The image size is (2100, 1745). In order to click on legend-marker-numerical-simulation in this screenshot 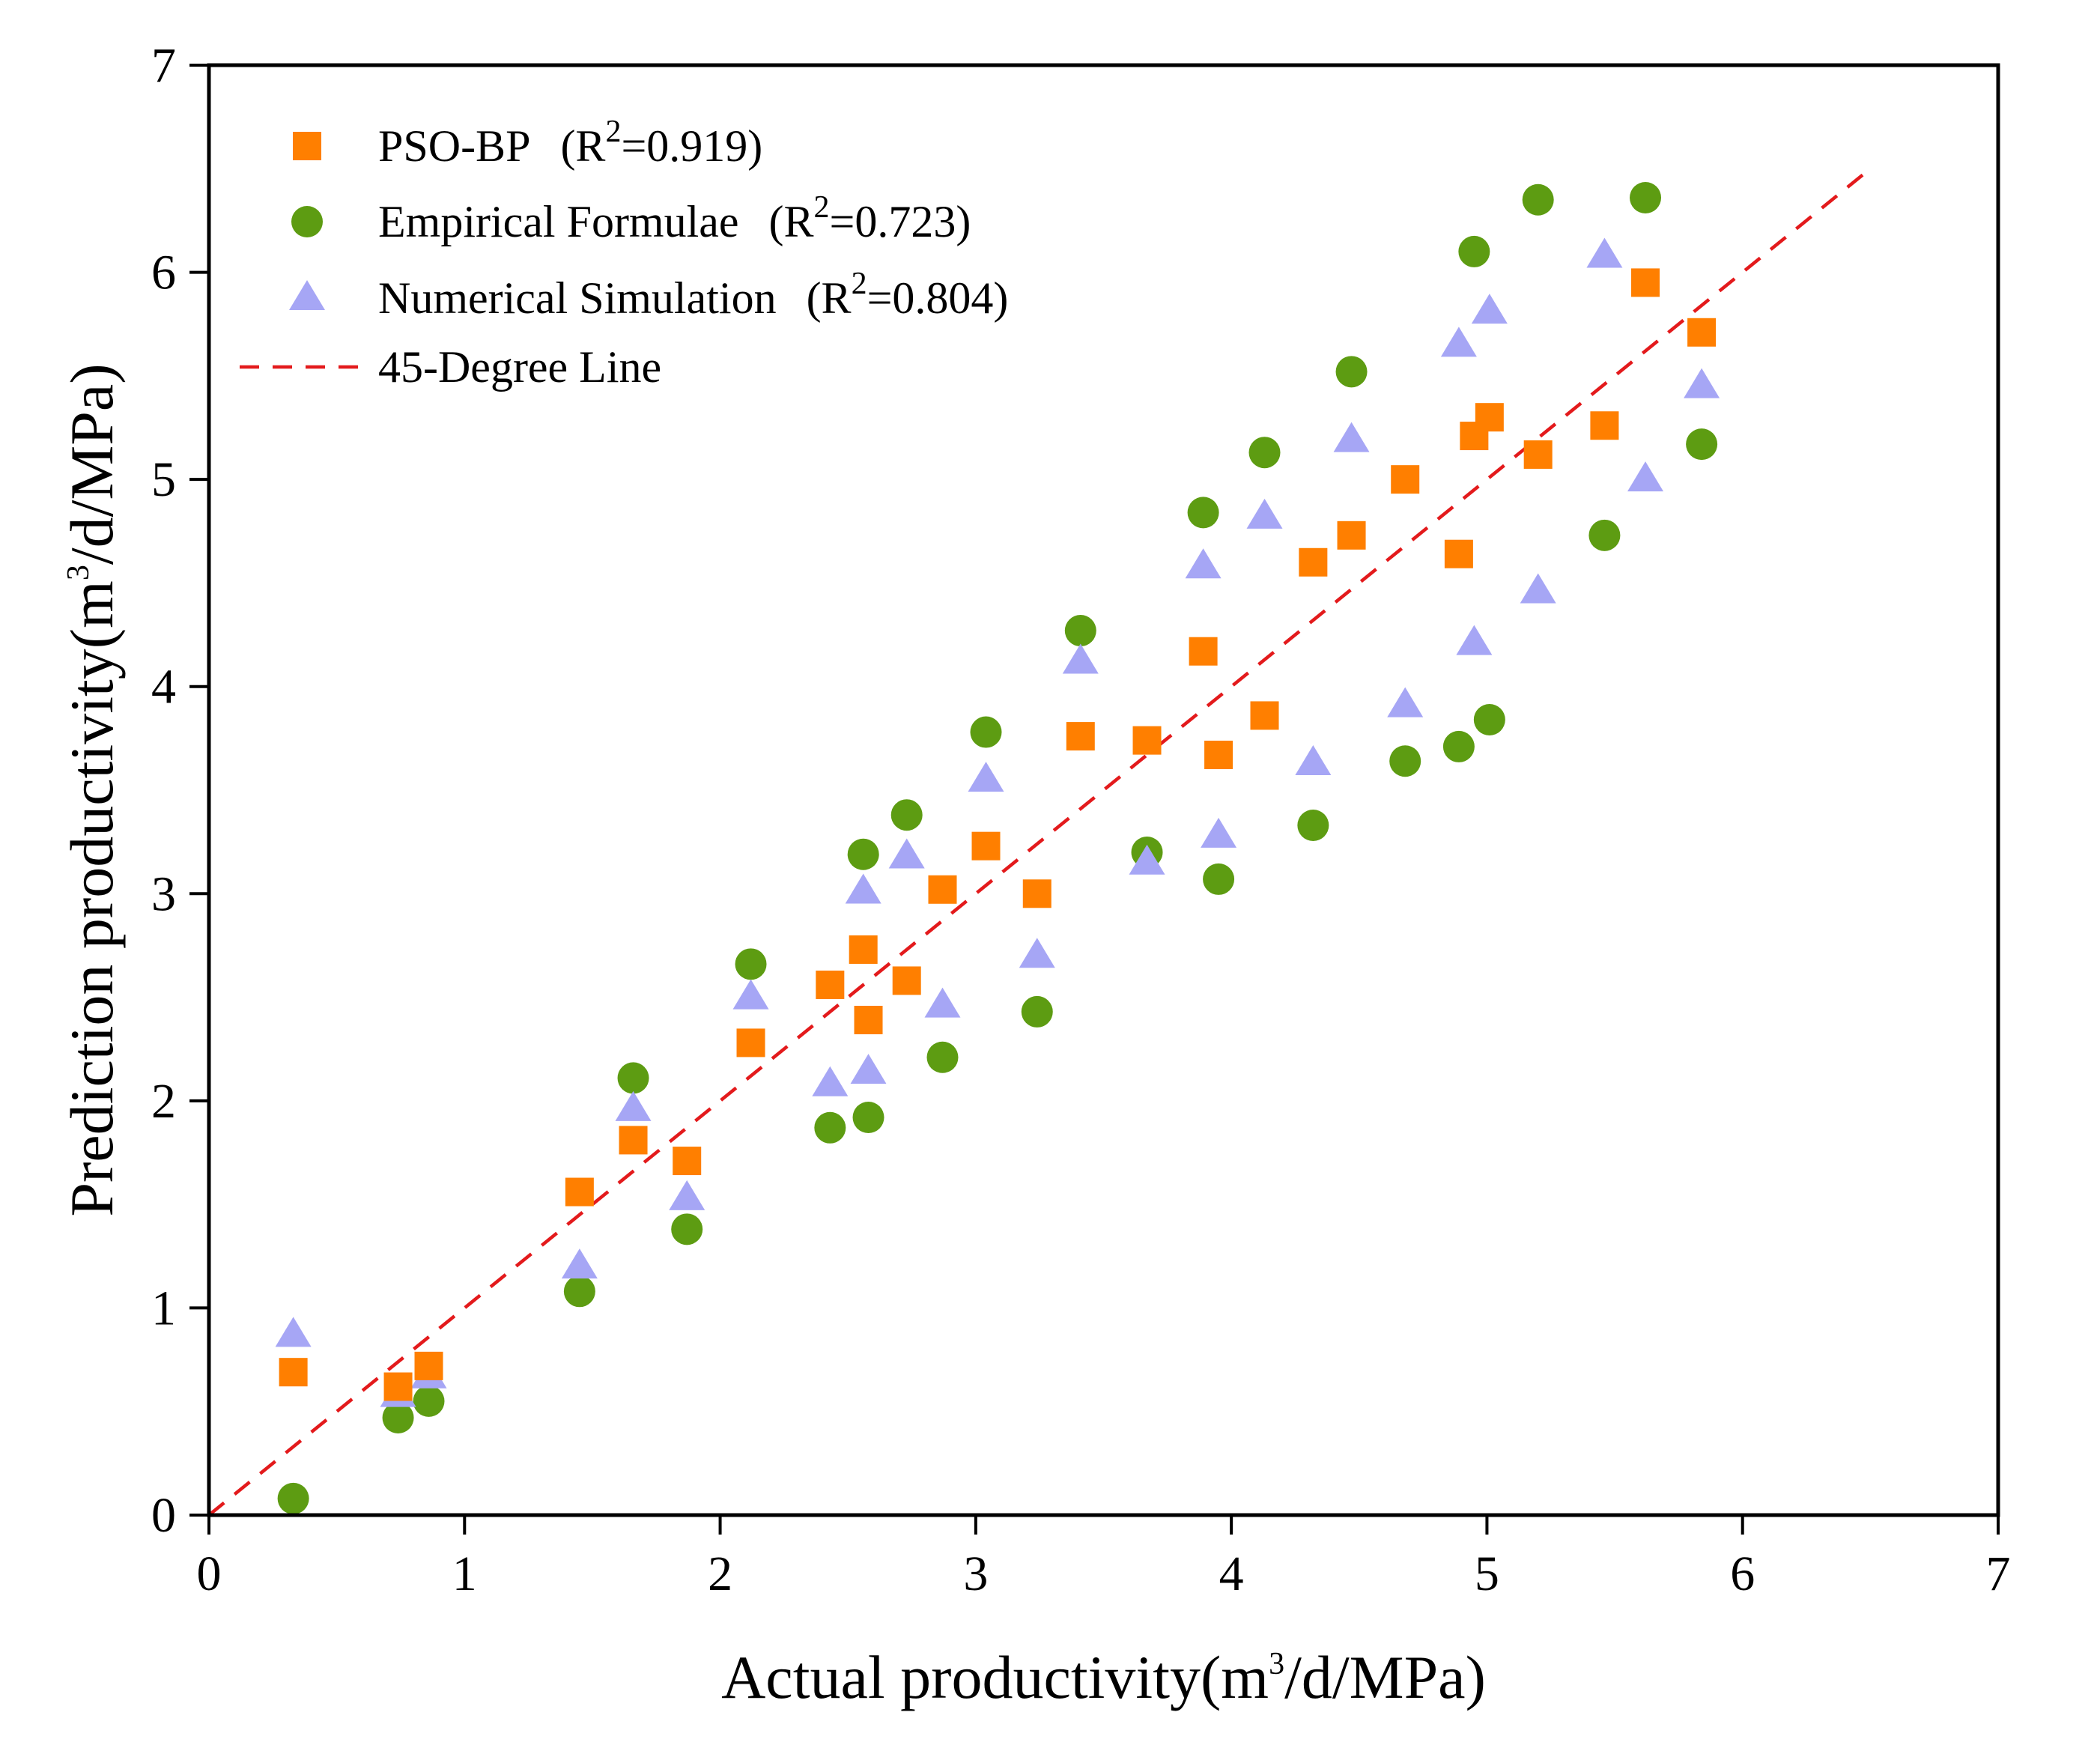, I will do `click(307, 295)`.